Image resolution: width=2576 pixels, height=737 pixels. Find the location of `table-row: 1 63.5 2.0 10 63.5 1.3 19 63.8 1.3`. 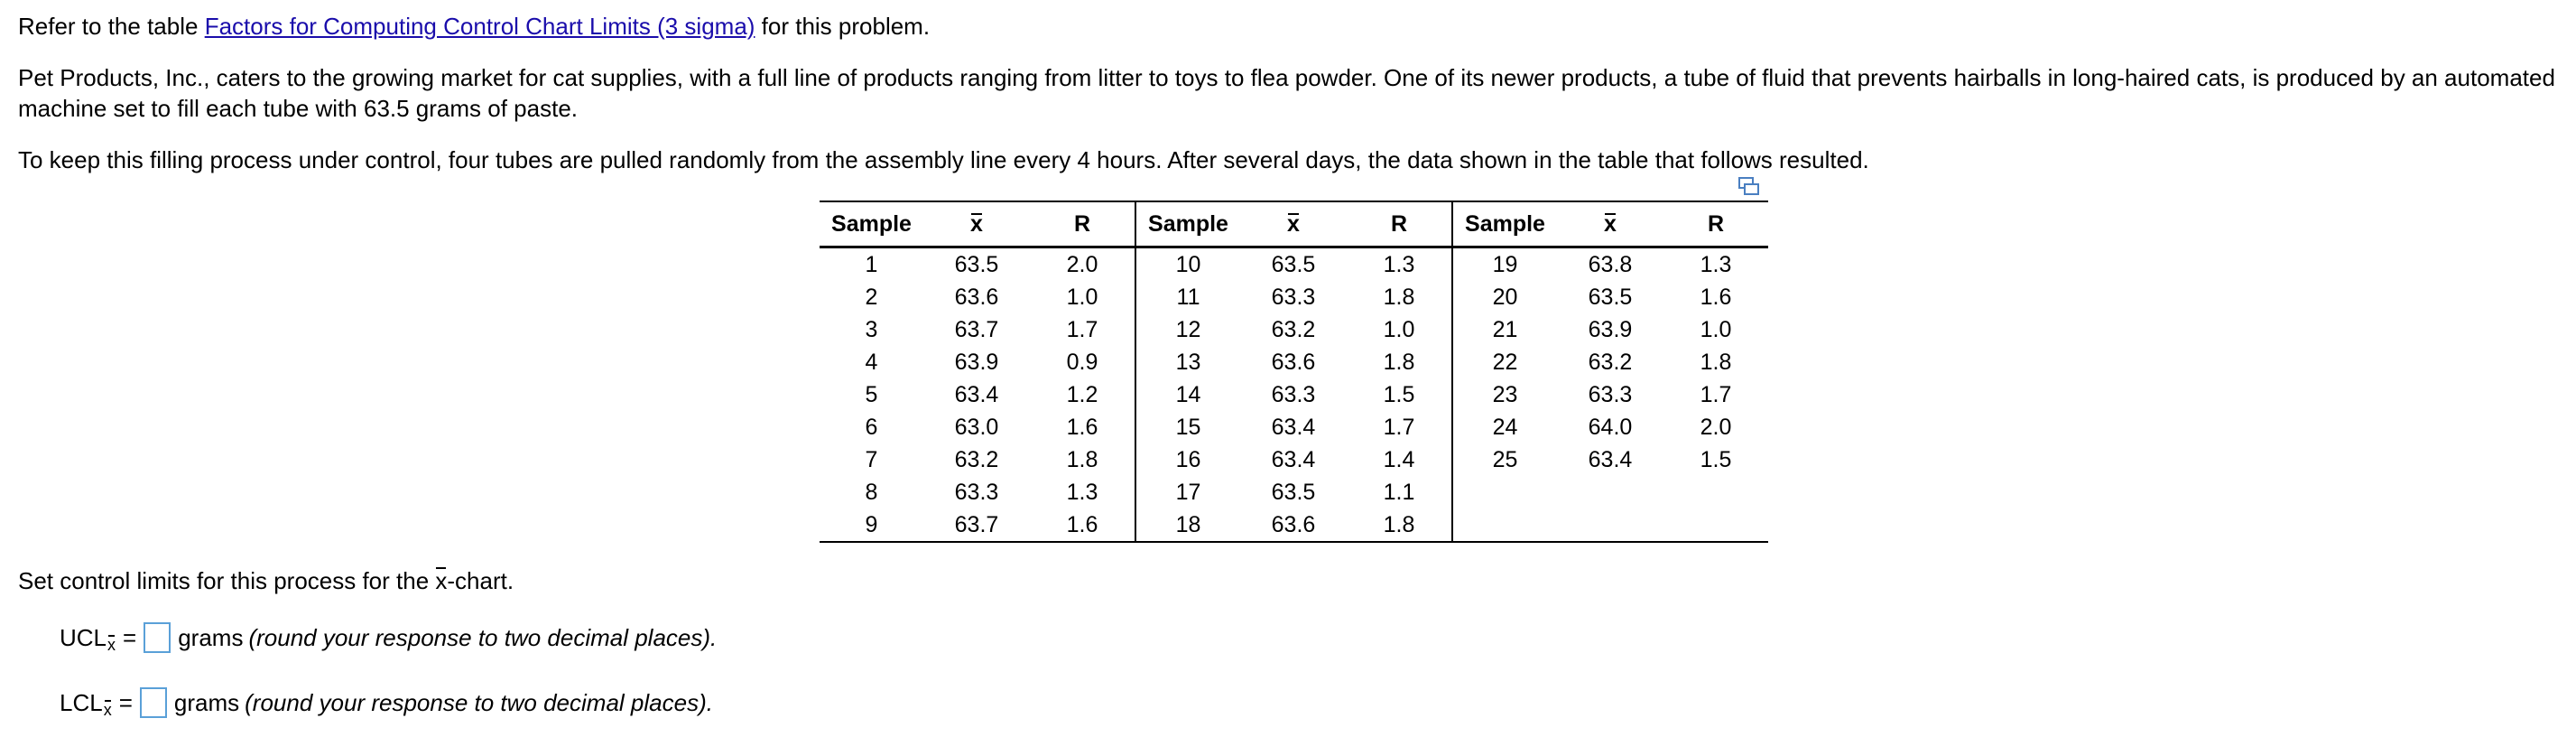

table-row: 1 63.5 2.0 10 63.5 1.3 19 63.8 1.3 is located at coordinates (1294, 264).